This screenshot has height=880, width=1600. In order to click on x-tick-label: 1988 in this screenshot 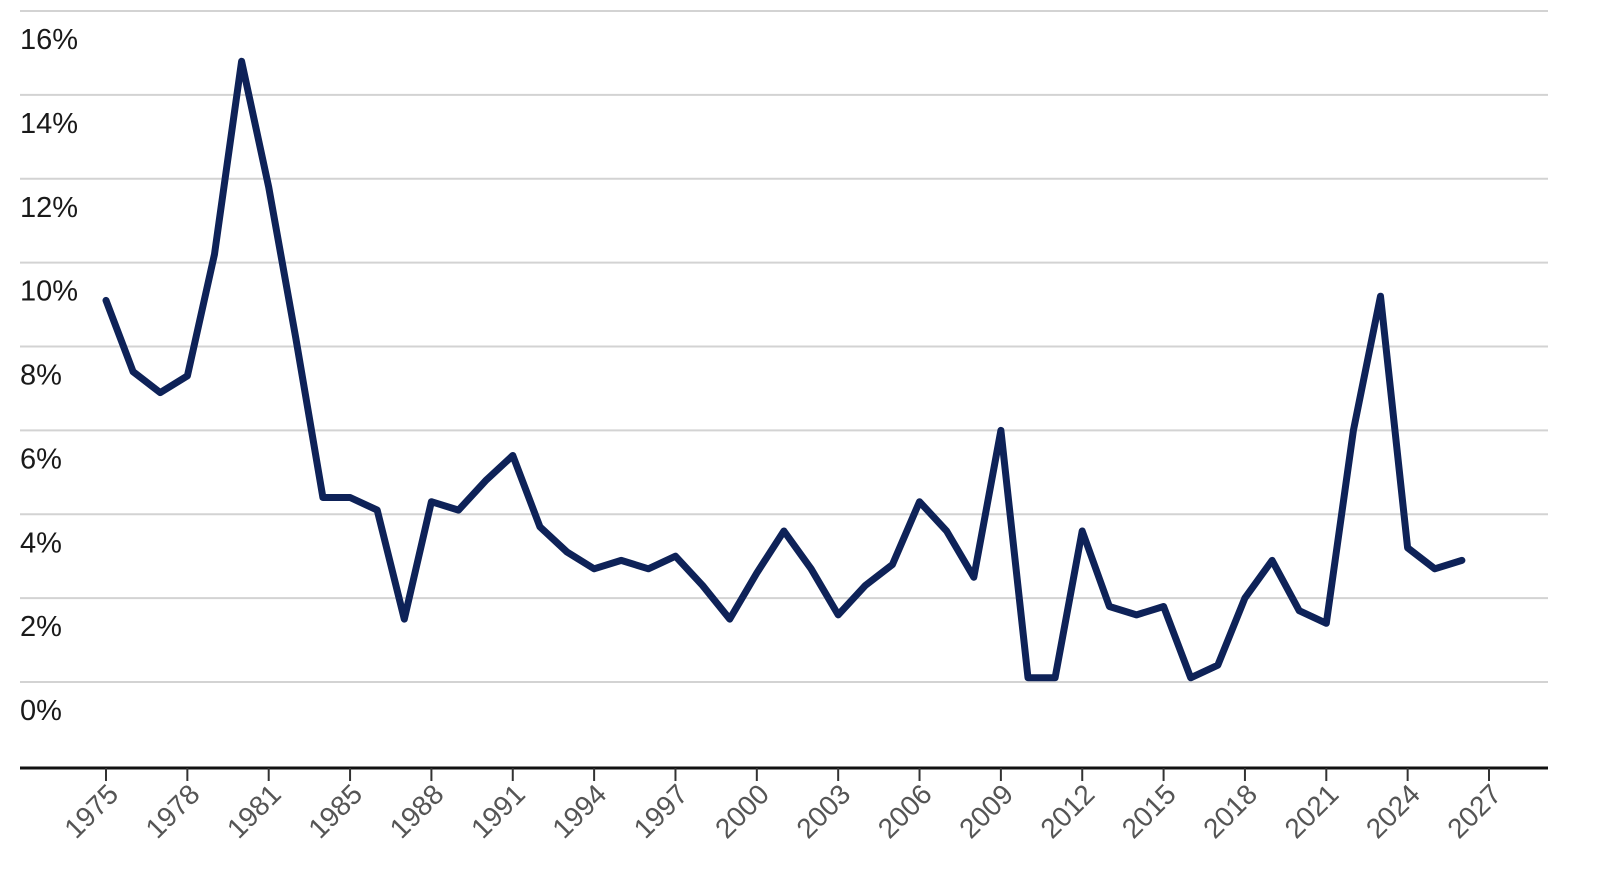, I will do `click(417, 811)`.